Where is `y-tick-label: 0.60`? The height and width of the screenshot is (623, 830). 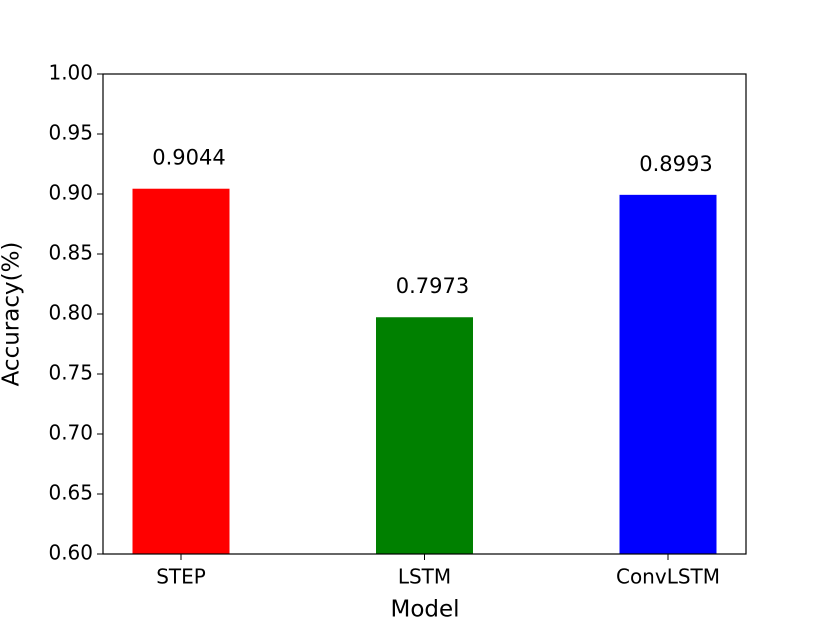
y-tick-label: 0.60 is located at coordinates (70, 553).